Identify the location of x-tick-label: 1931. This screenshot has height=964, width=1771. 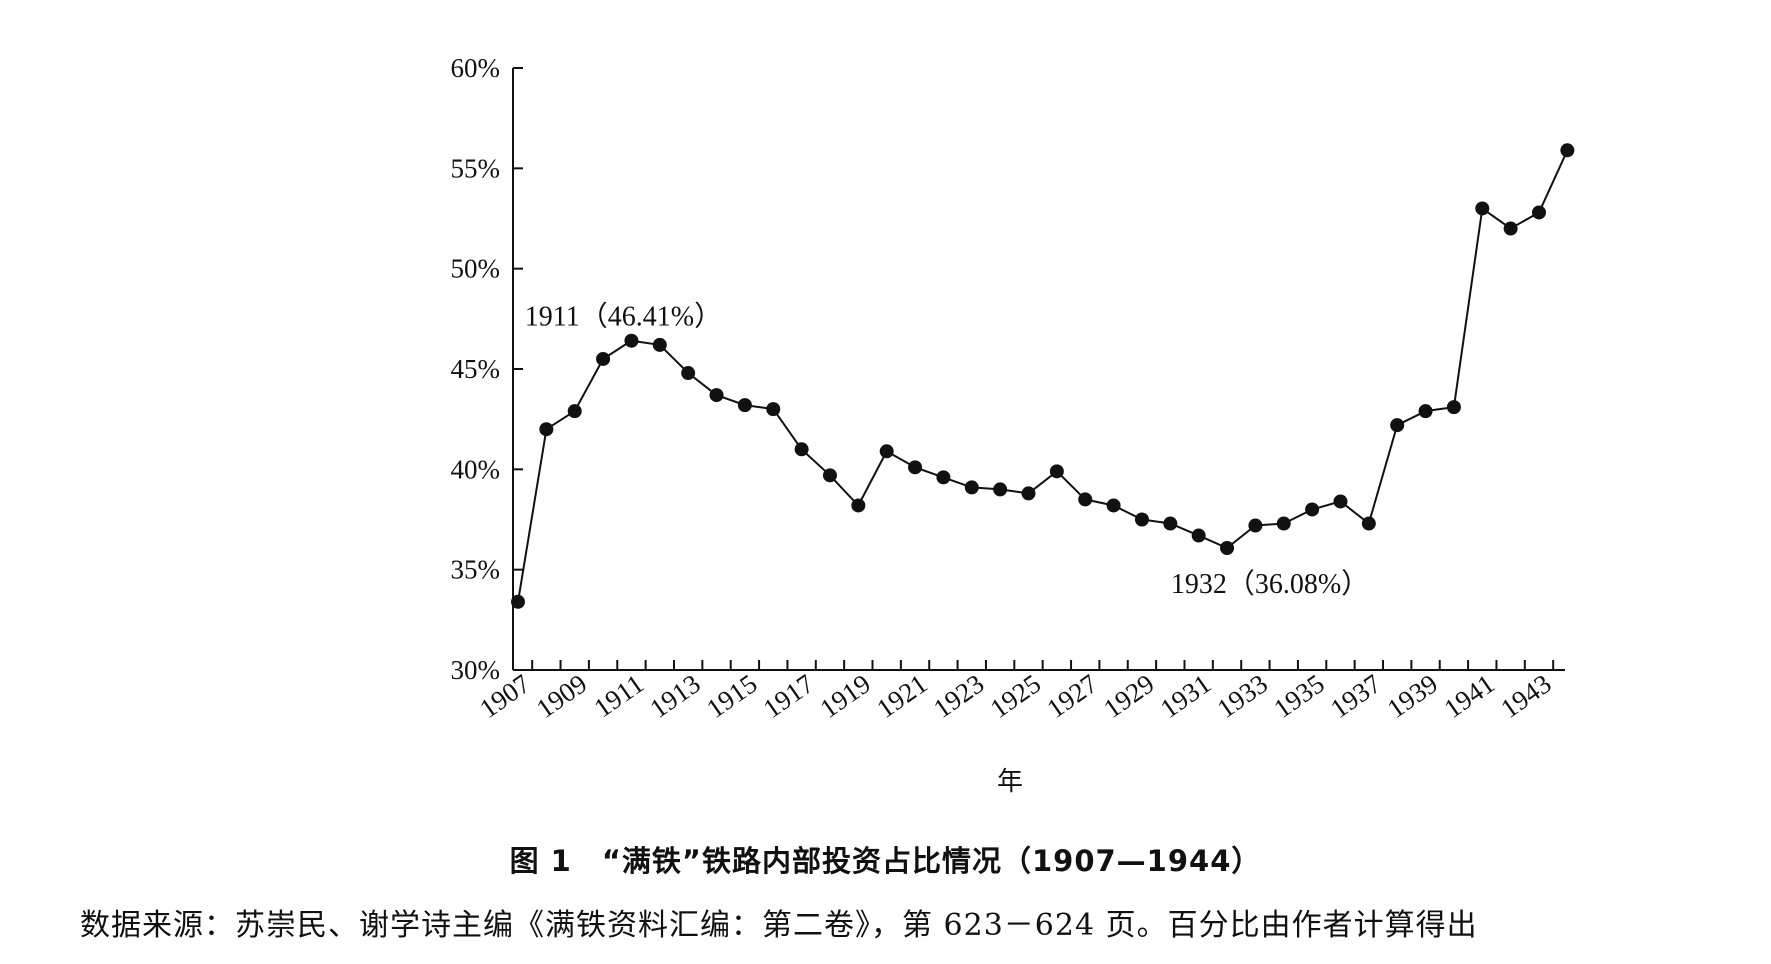
(1185, 696).